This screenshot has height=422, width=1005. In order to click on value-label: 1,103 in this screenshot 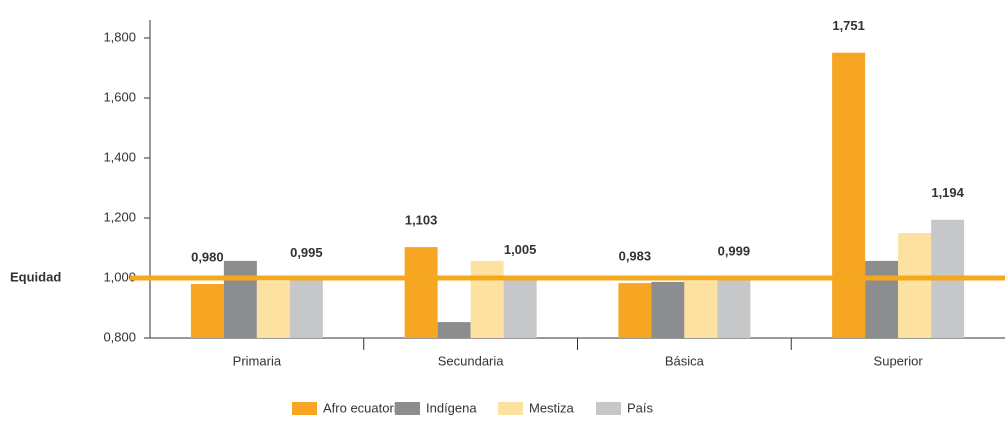, I will do `click(421, 220)`.